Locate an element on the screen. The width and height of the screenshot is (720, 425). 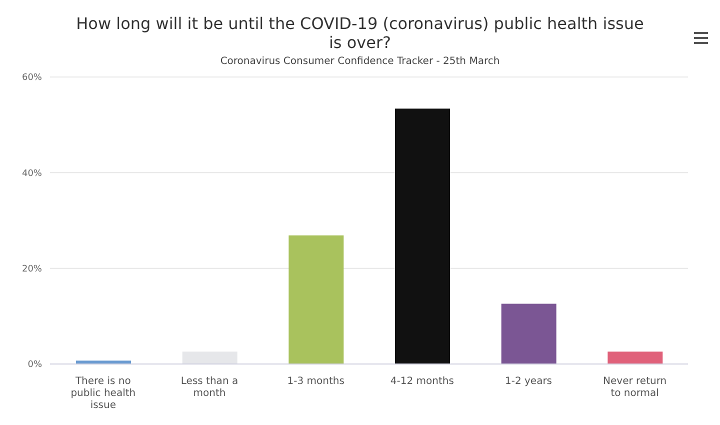
x-tick-label: 4-12 months is located at coordinates (422, 381).